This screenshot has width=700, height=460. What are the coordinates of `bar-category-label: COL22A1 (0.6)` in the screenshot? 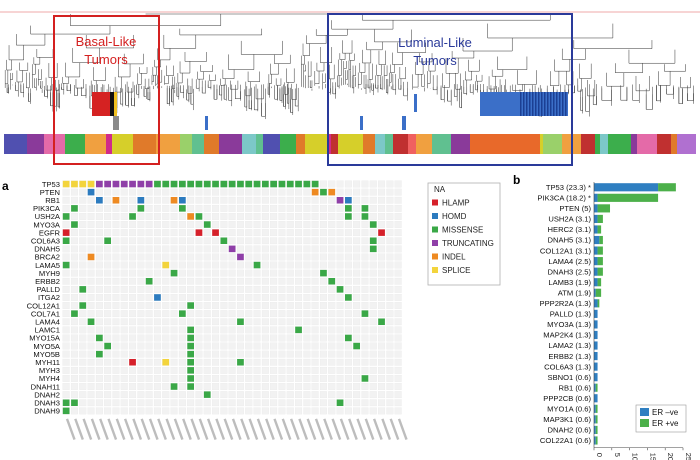 It's located at (566, 440).